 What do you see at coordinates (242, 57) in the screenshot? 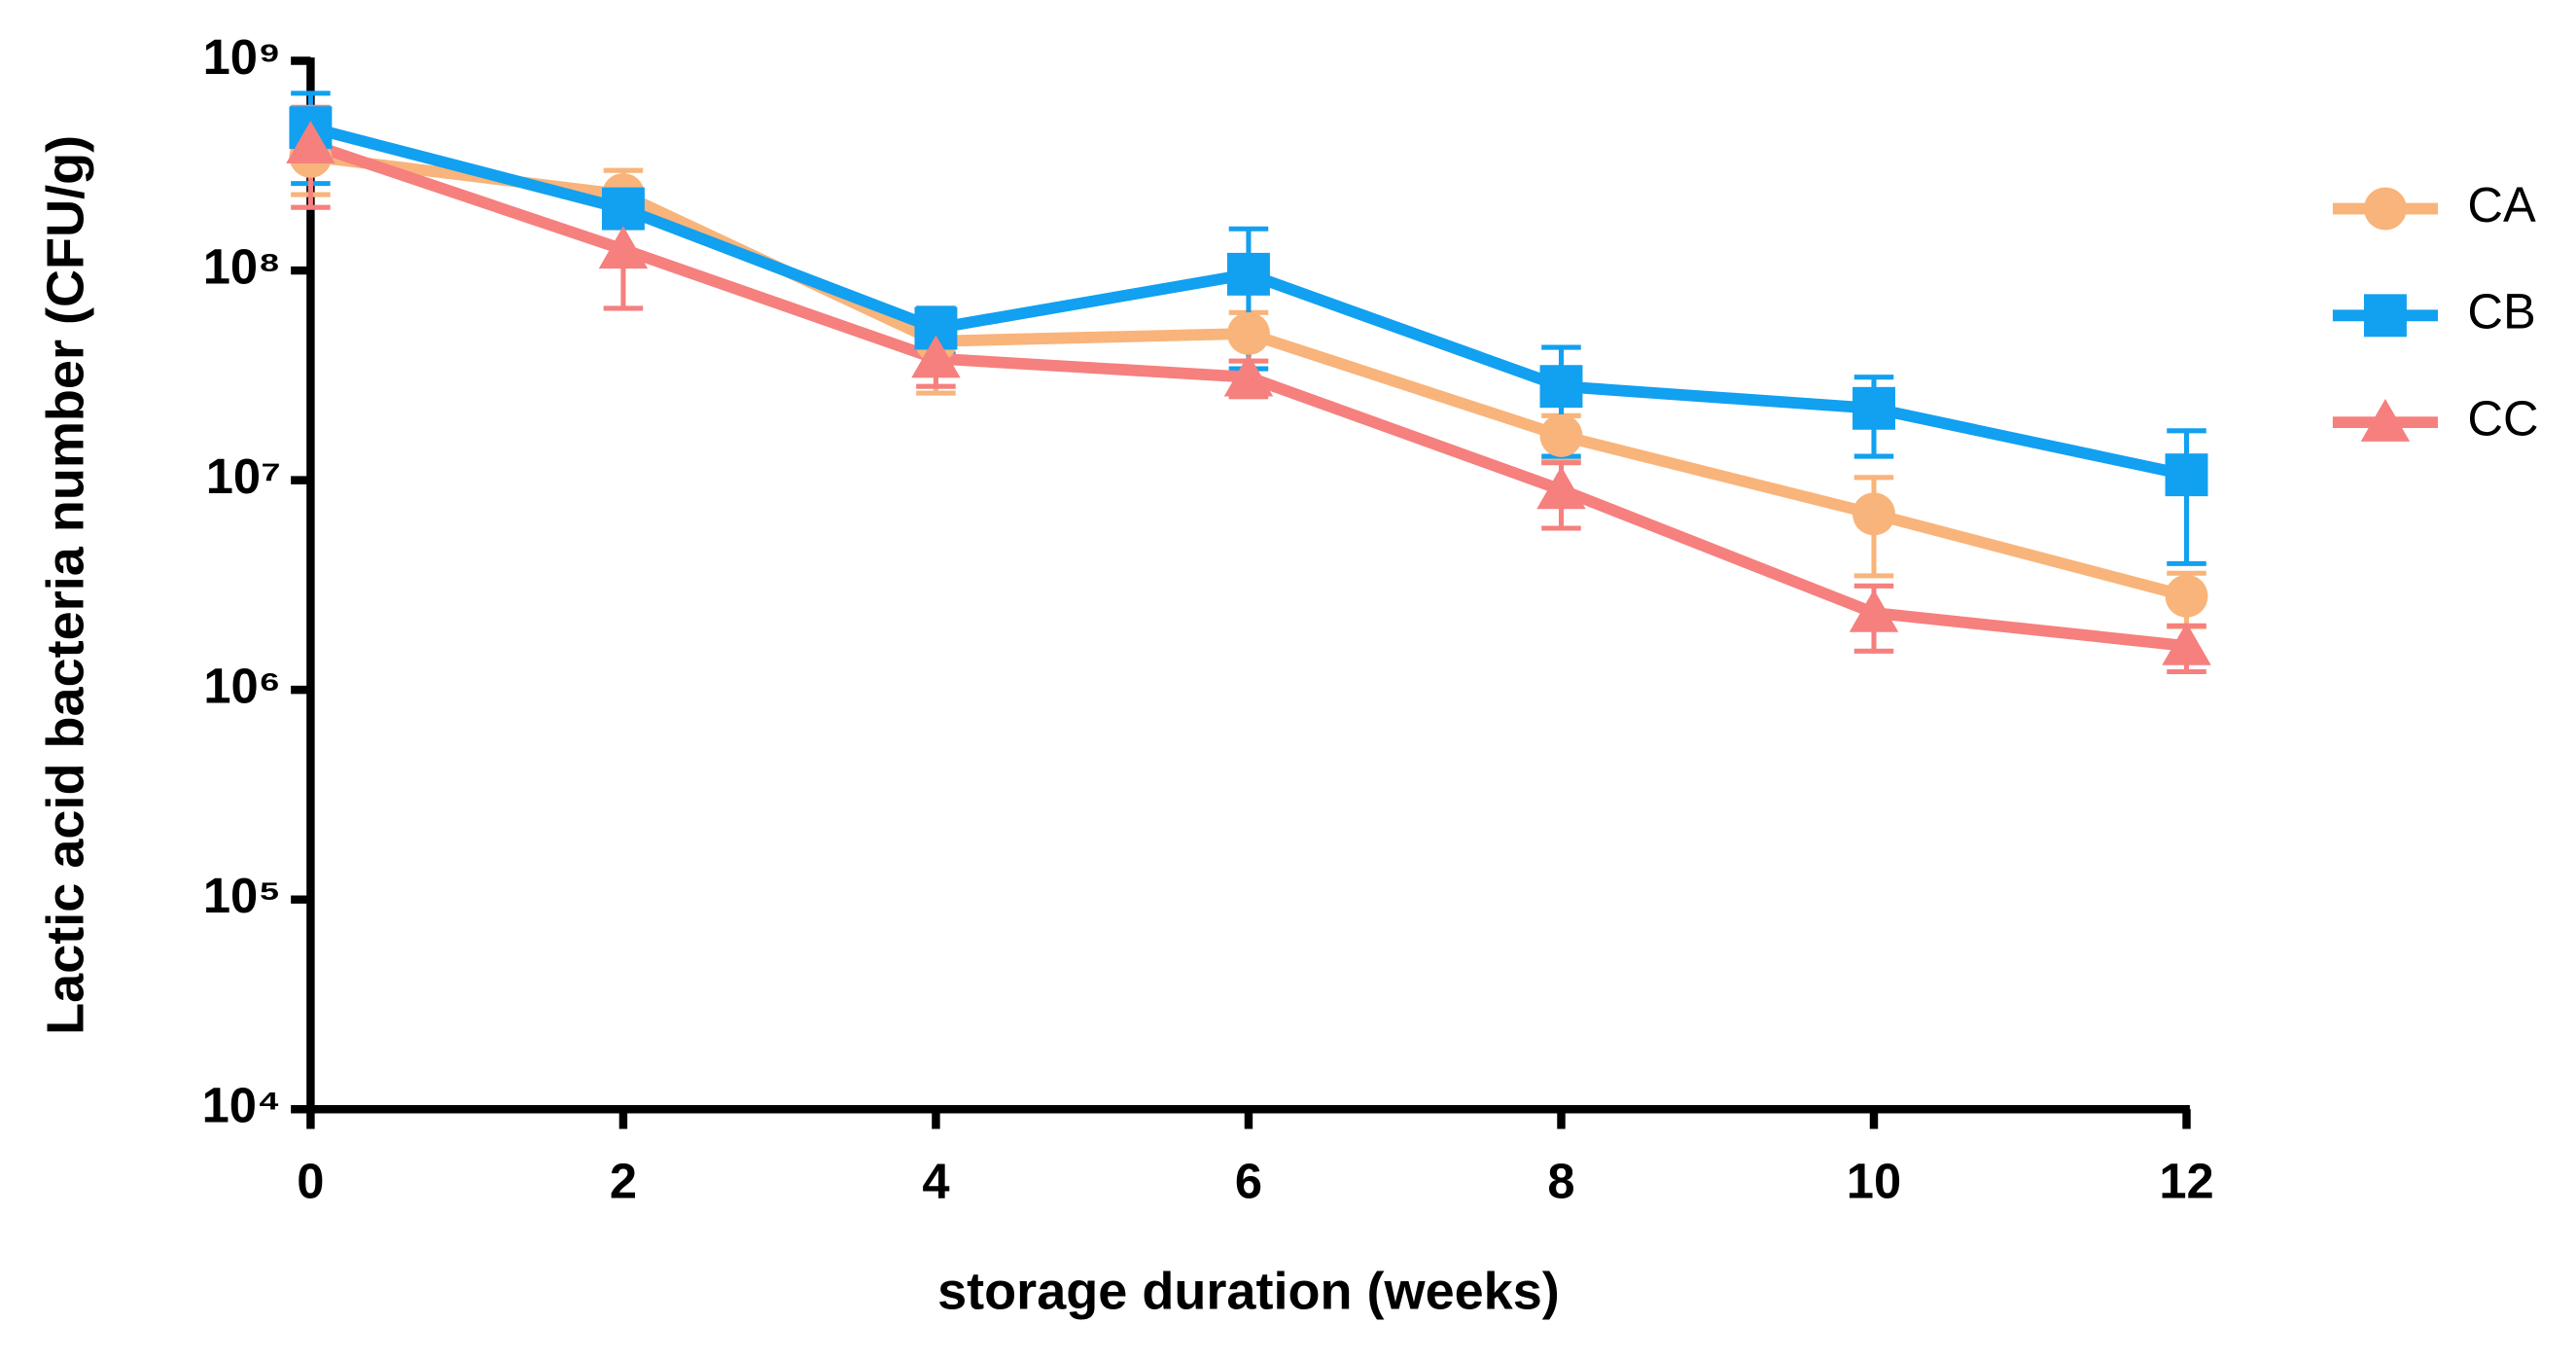
I see `y-tick-label: 10⁹` at bounding box center [242, 57].